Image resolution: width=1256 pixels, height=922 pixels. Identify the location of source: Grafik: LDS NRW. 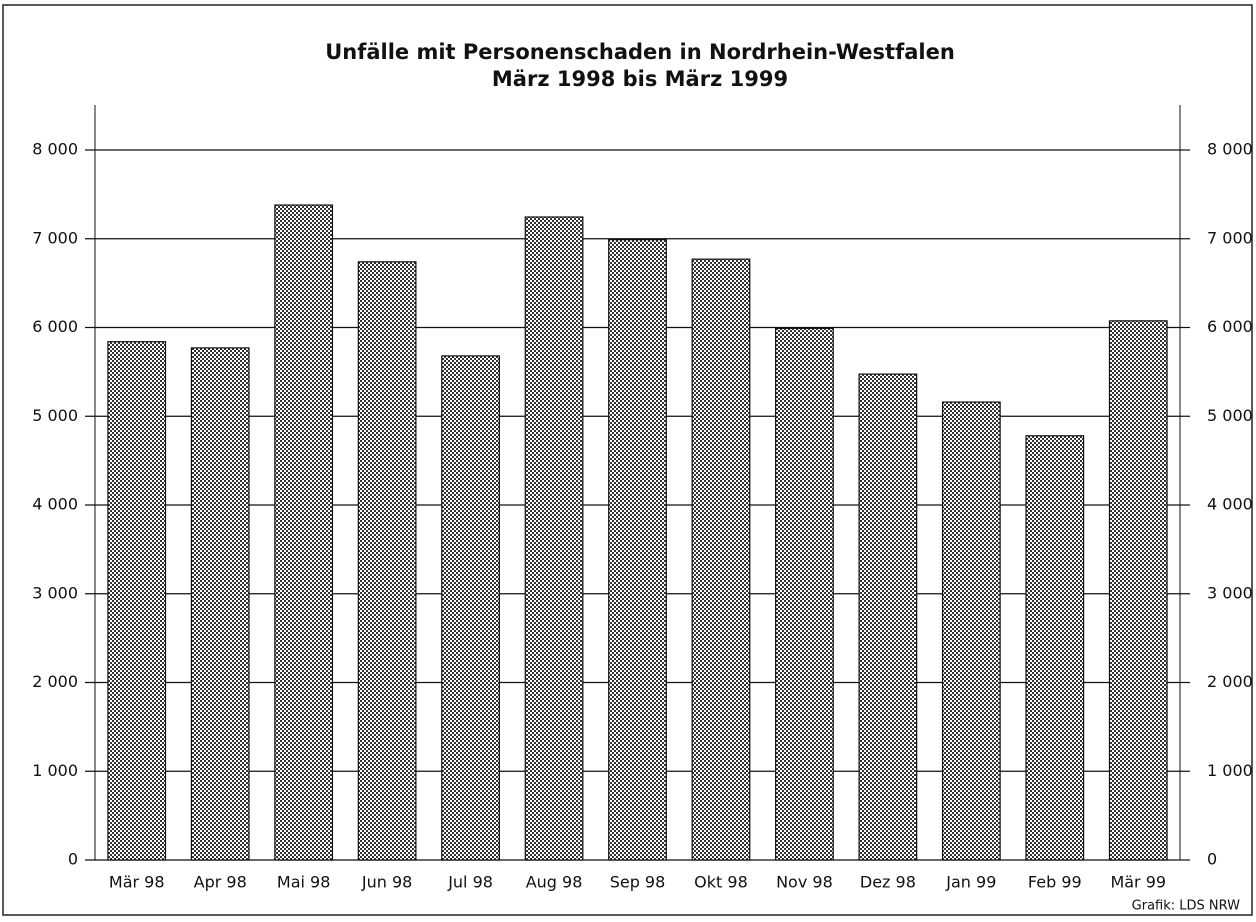
(1186, 906).